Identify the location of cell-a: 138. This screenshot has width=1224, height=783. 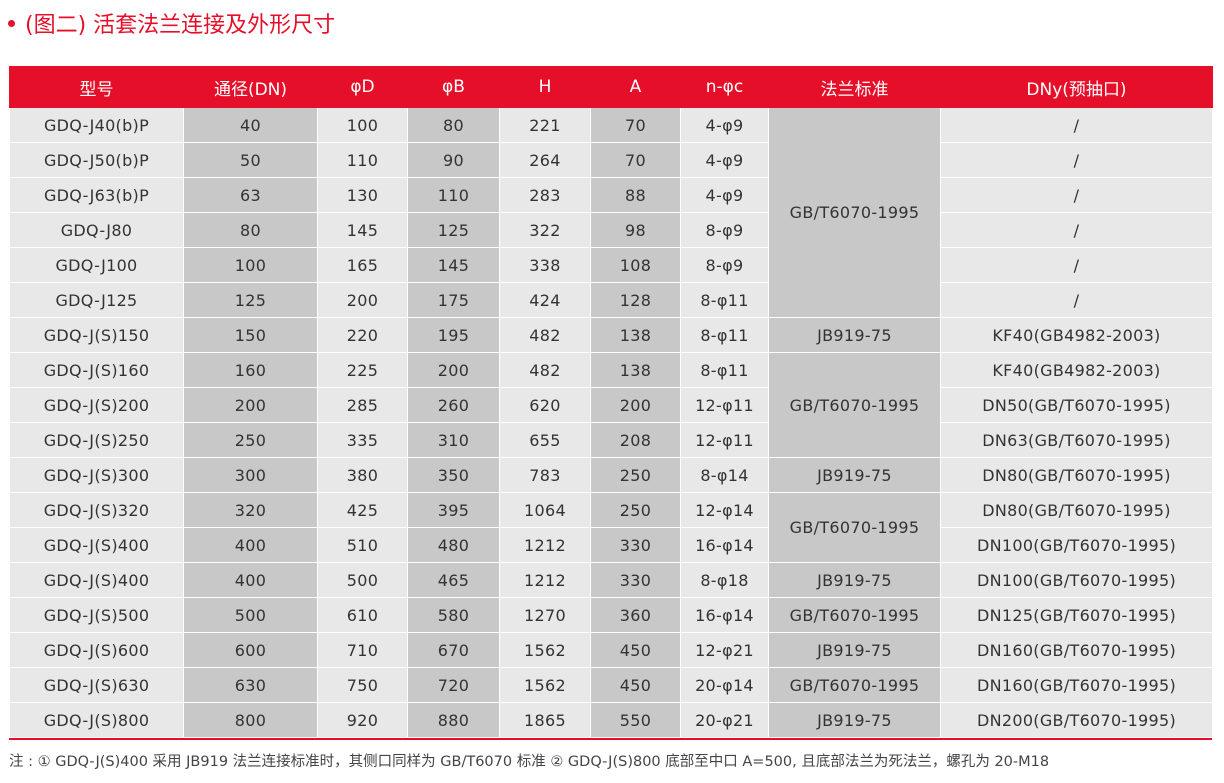
(635, 370).